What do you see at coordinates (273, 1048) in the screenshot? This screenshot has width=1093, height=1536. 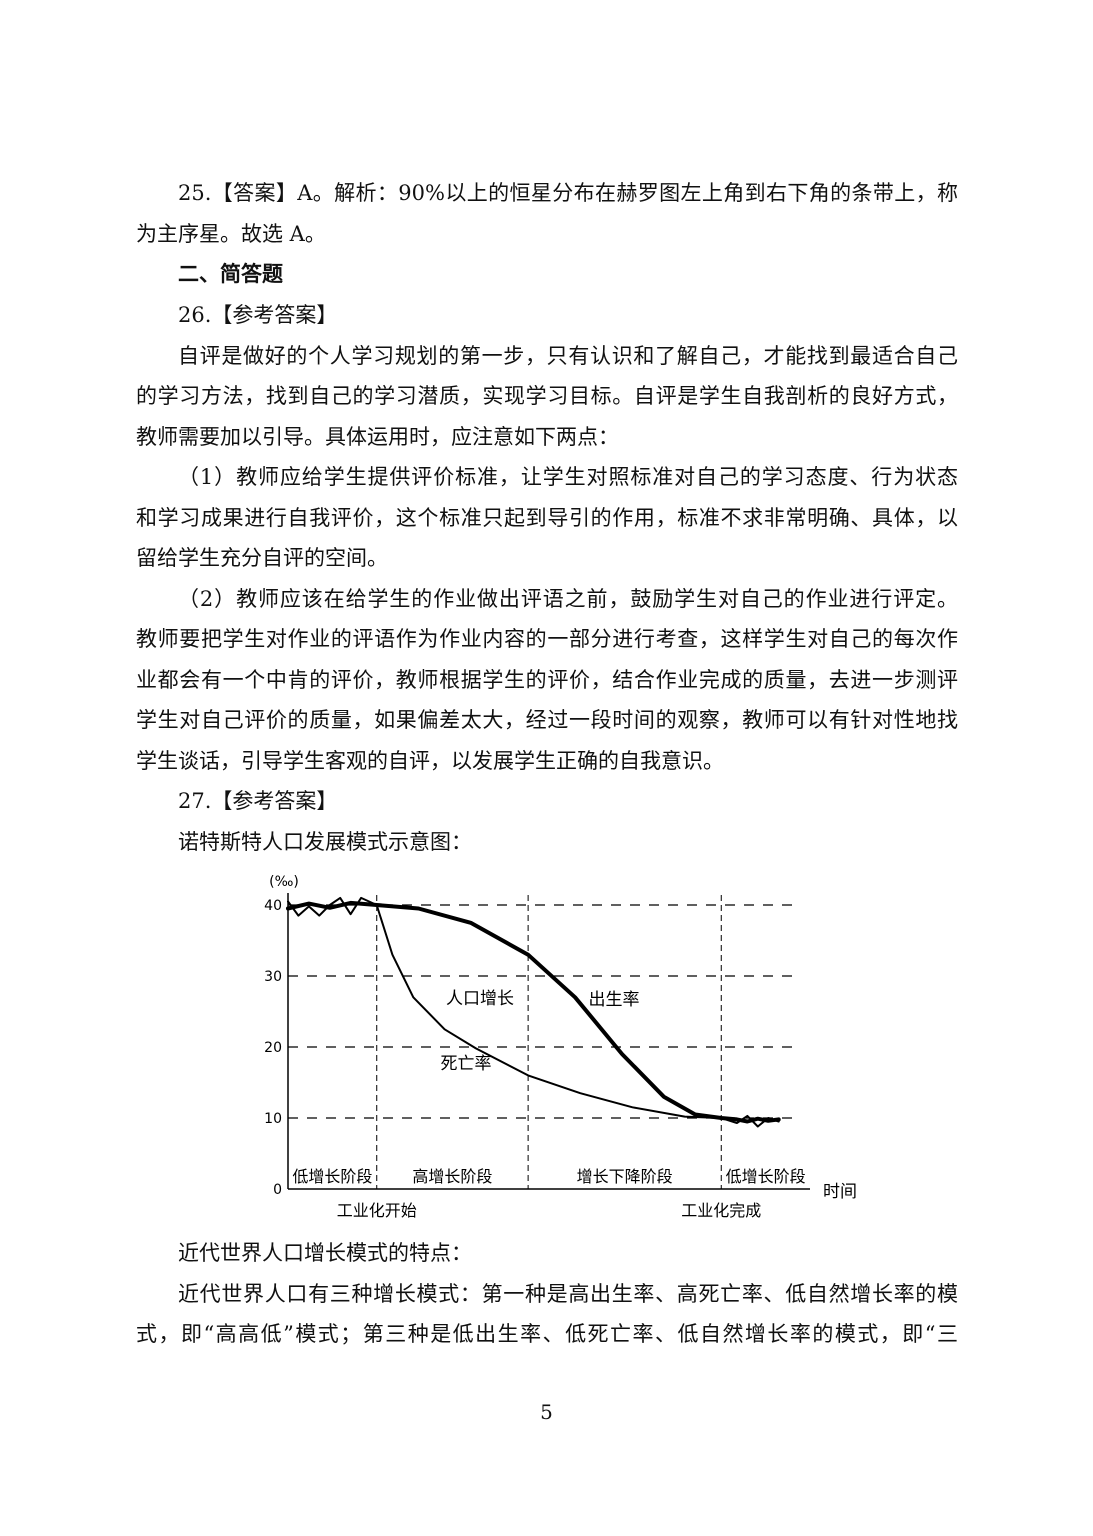 I see `y-tick-label: 20` at bounding box center [273, 1048].